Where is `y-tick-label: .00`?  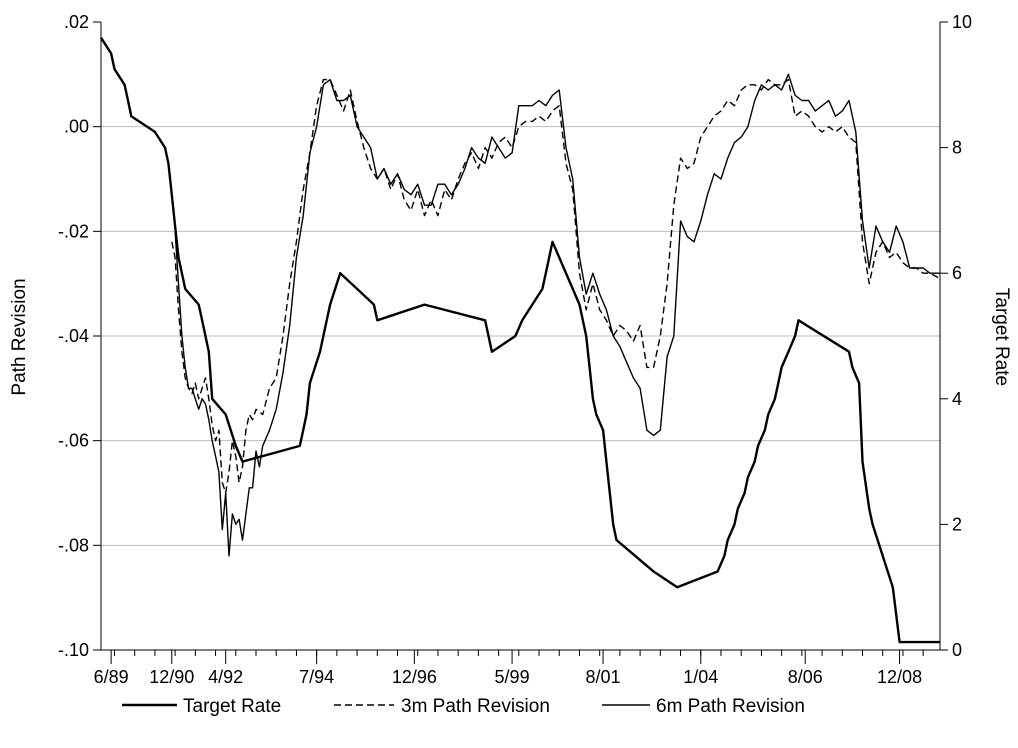
y-tick-label: .00 is located at coordinates (76, 127).